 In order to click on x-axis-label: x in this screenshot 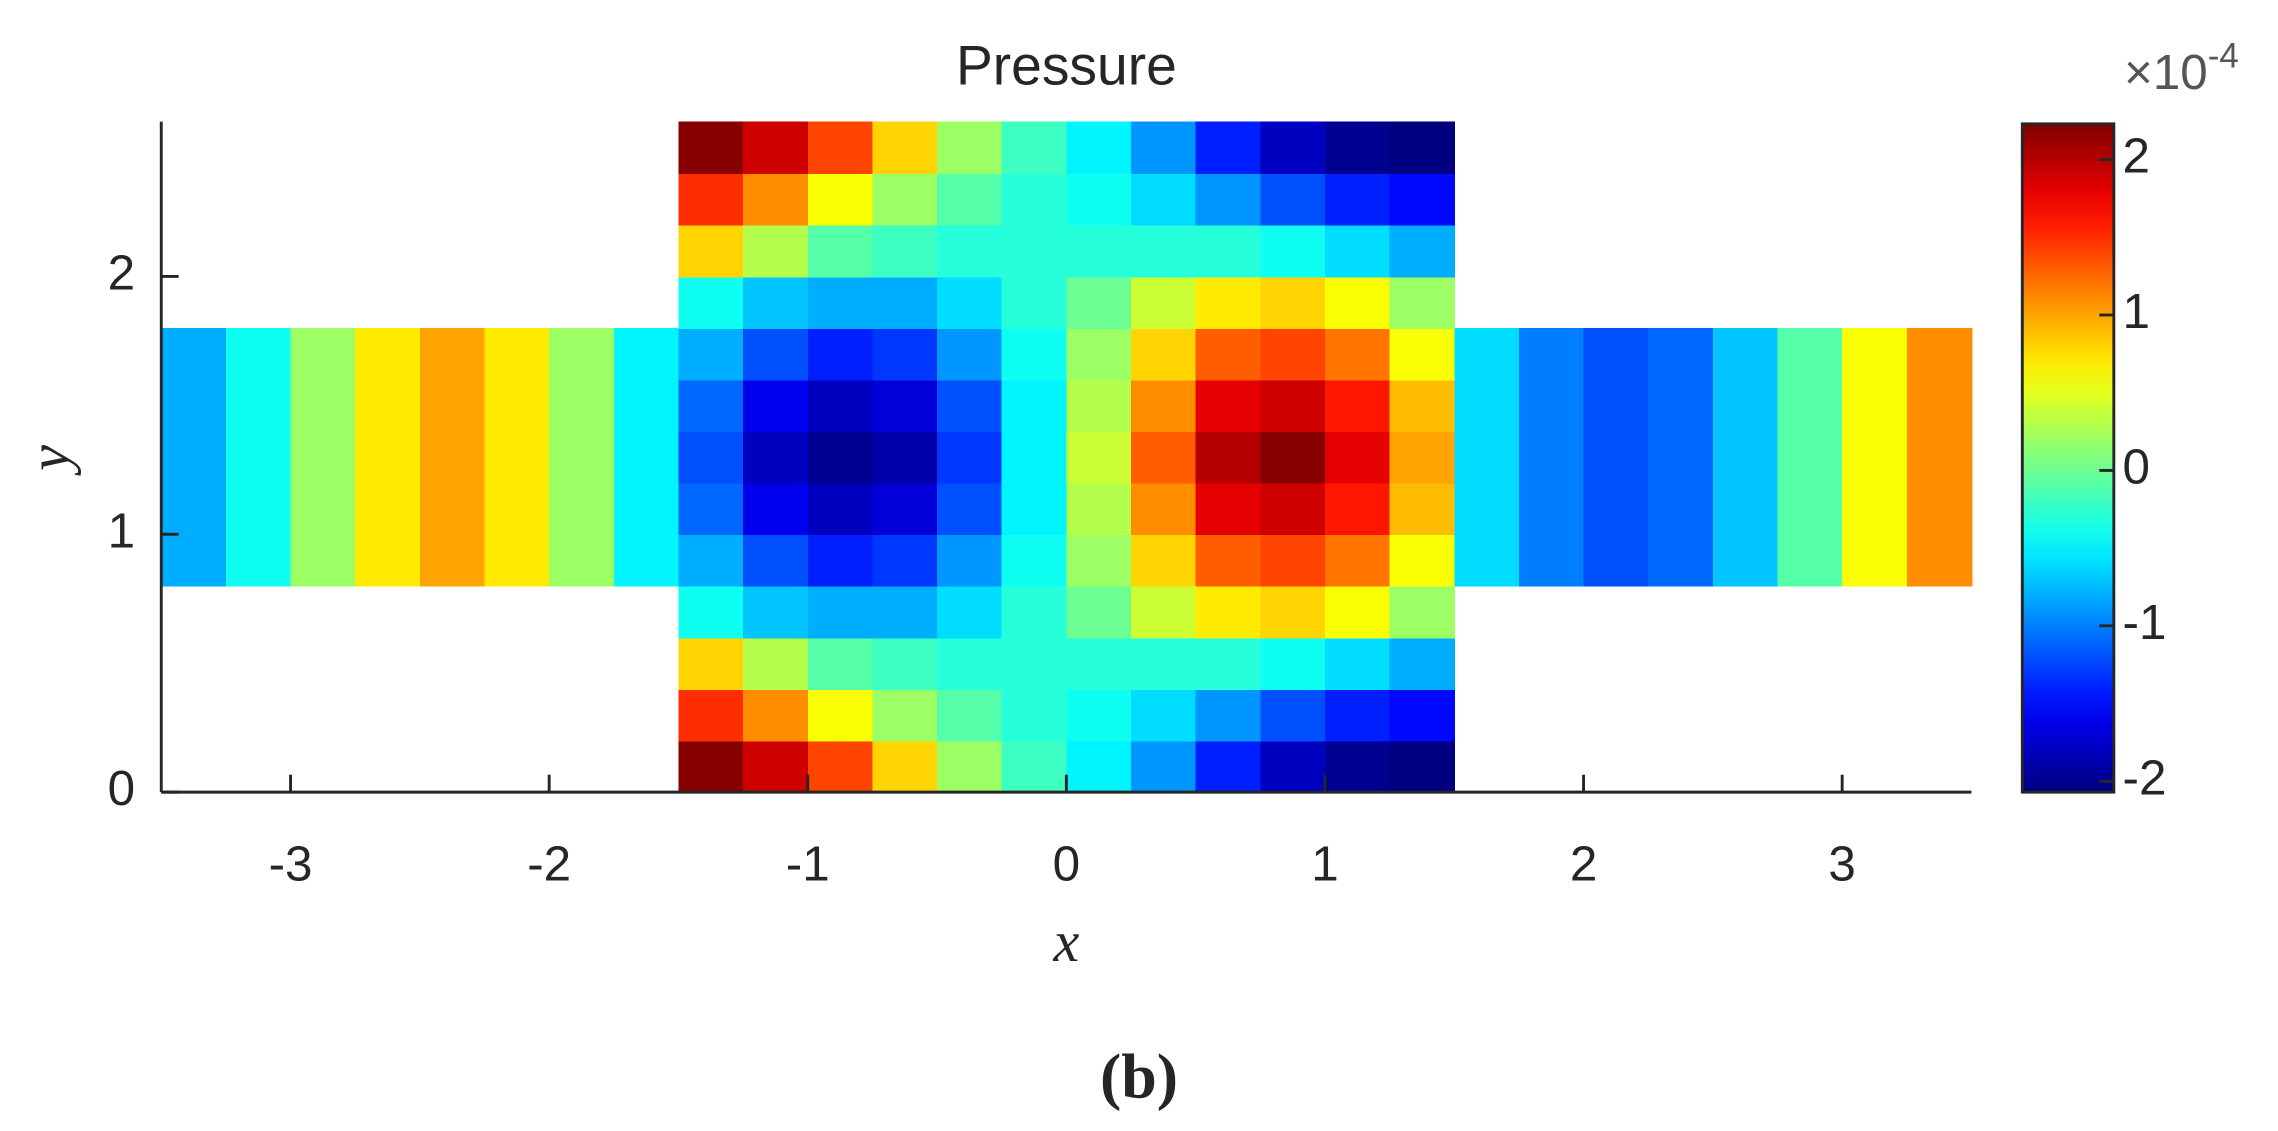, I will do `click(1065, 941)`.